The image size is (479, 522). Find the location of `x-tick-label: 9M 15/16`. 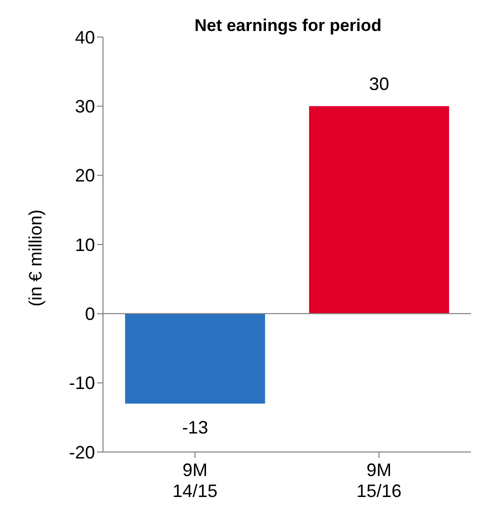

x-tick-label: 9M 15/16 is located at coordinates (379, 480).